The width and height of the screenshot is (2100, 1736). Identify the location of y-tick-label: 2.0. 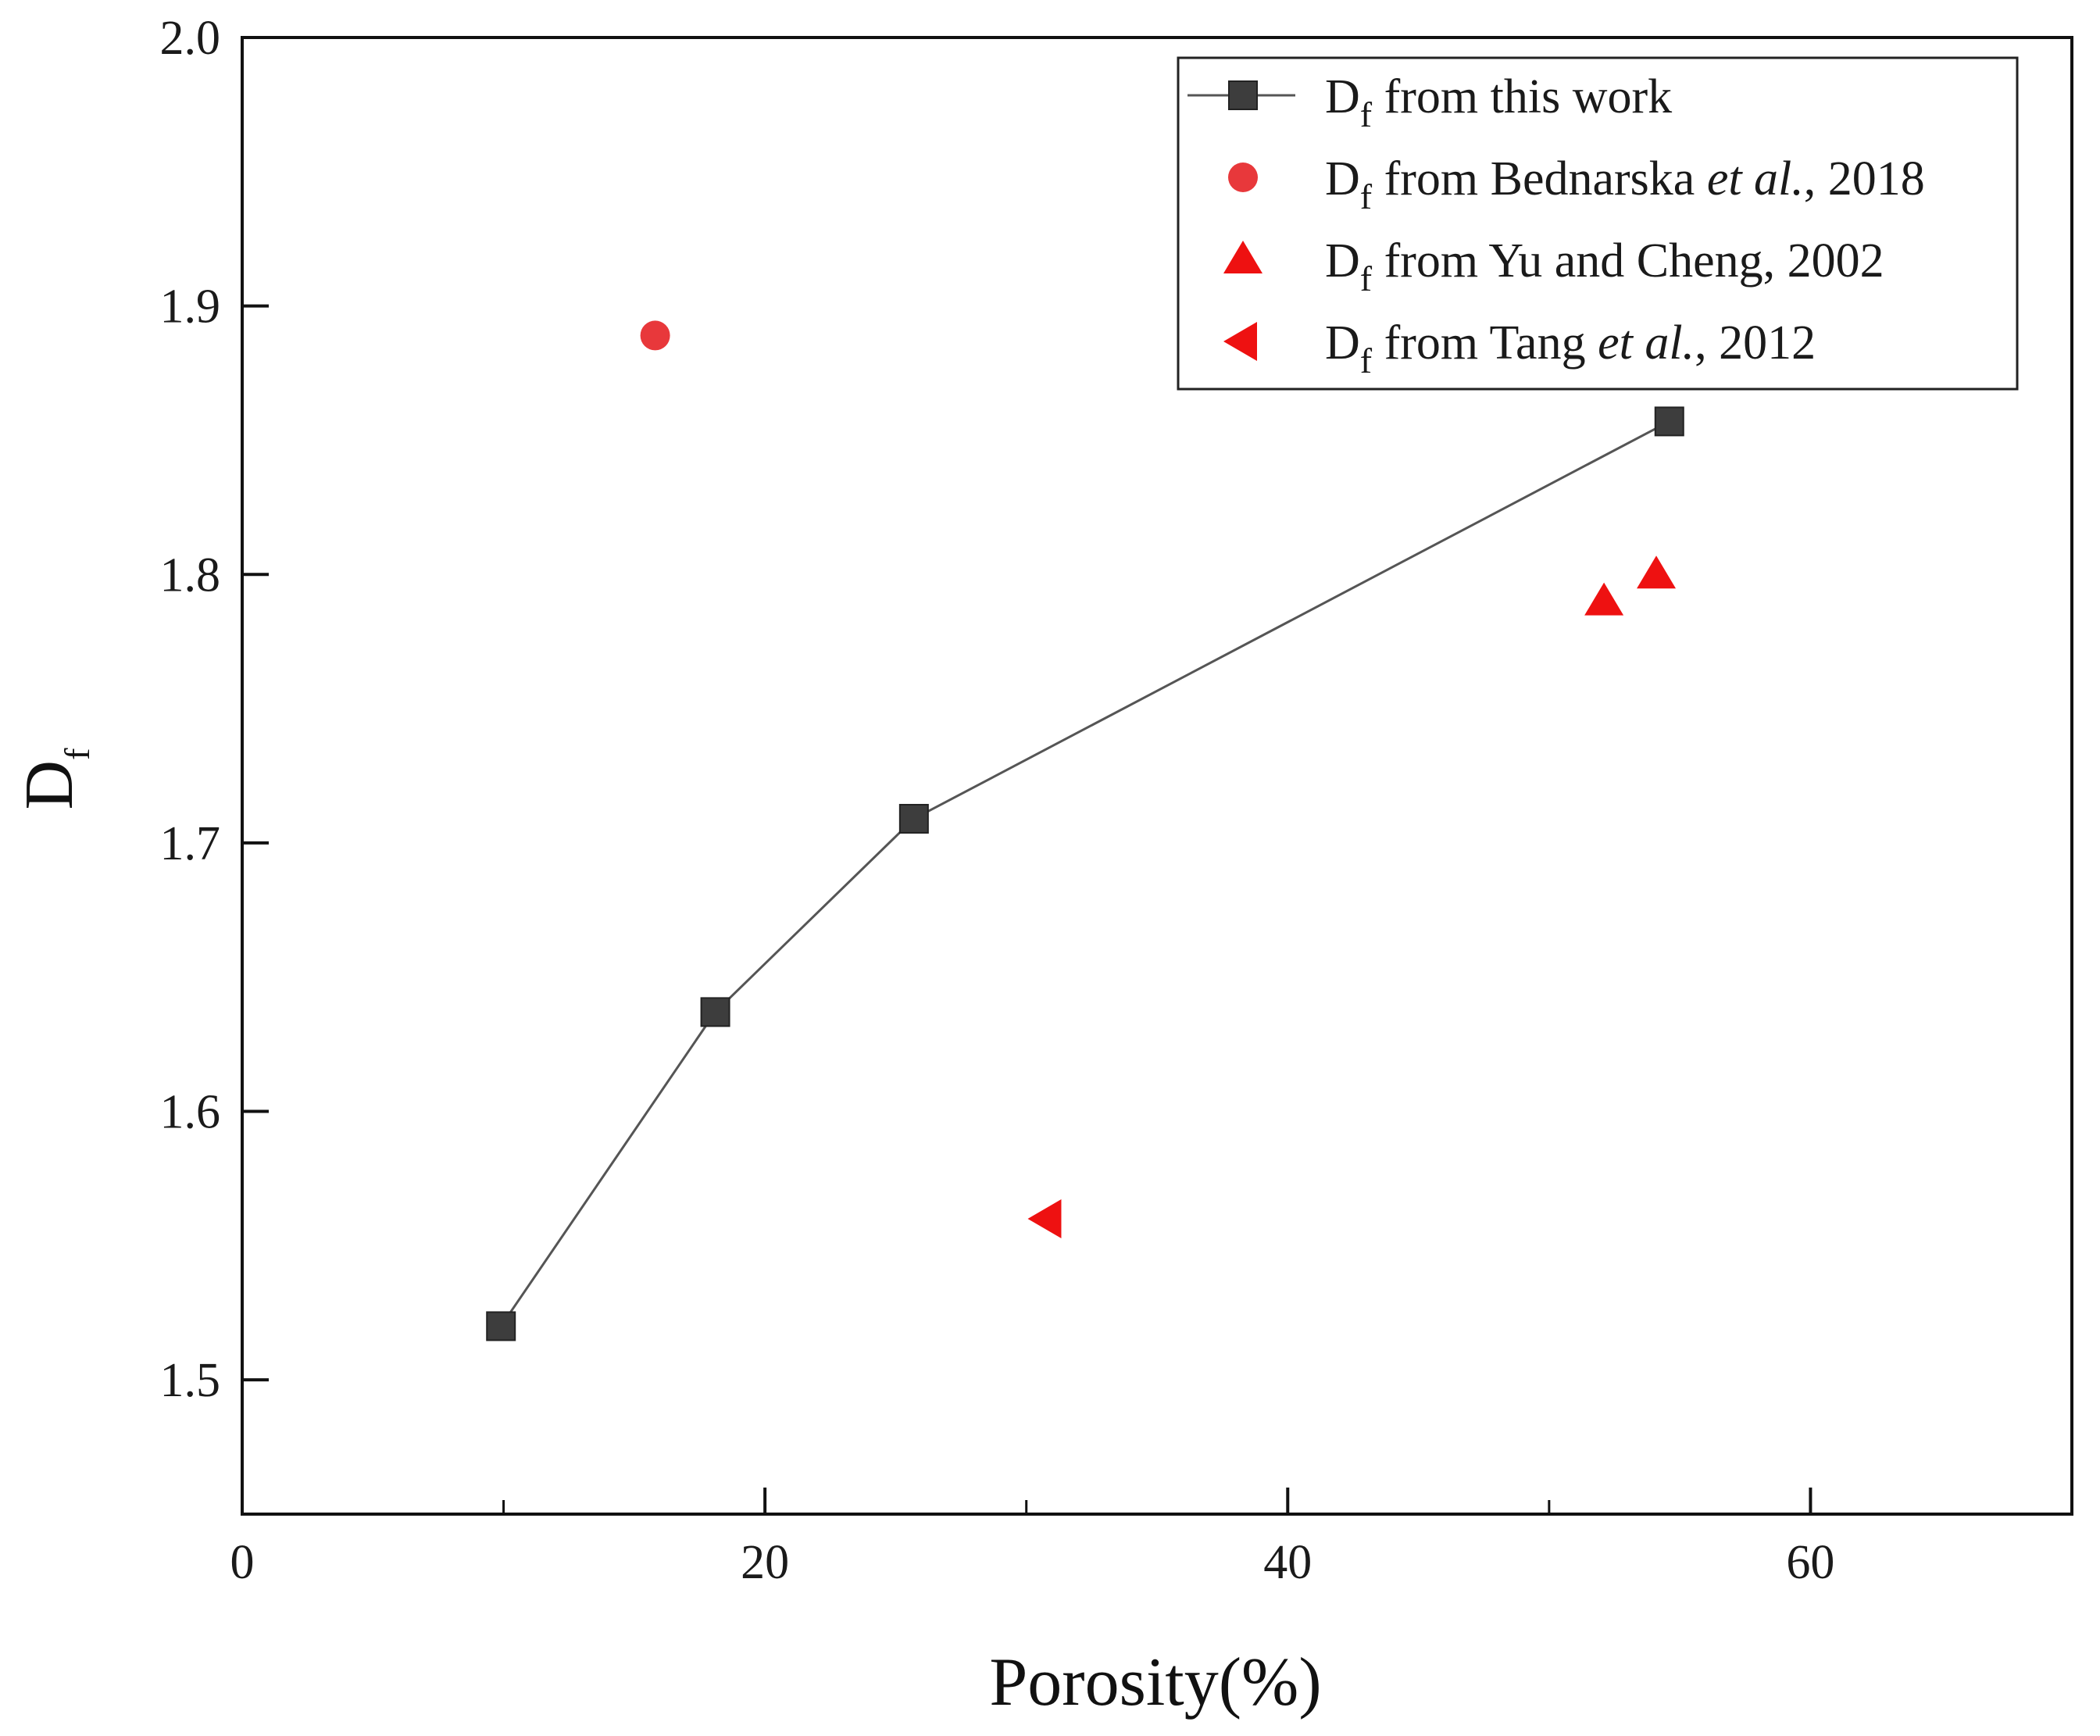
(190, 38).